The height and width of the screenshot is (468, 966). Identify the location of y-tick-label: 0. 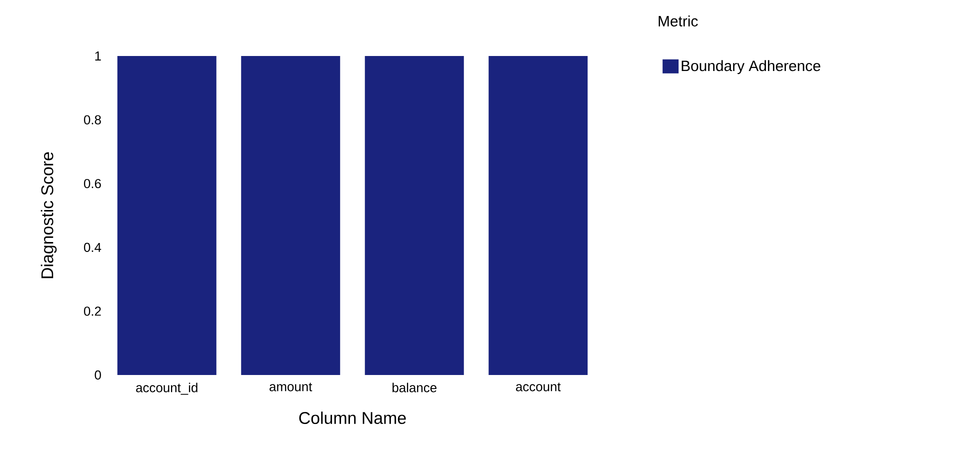
(97, 375).